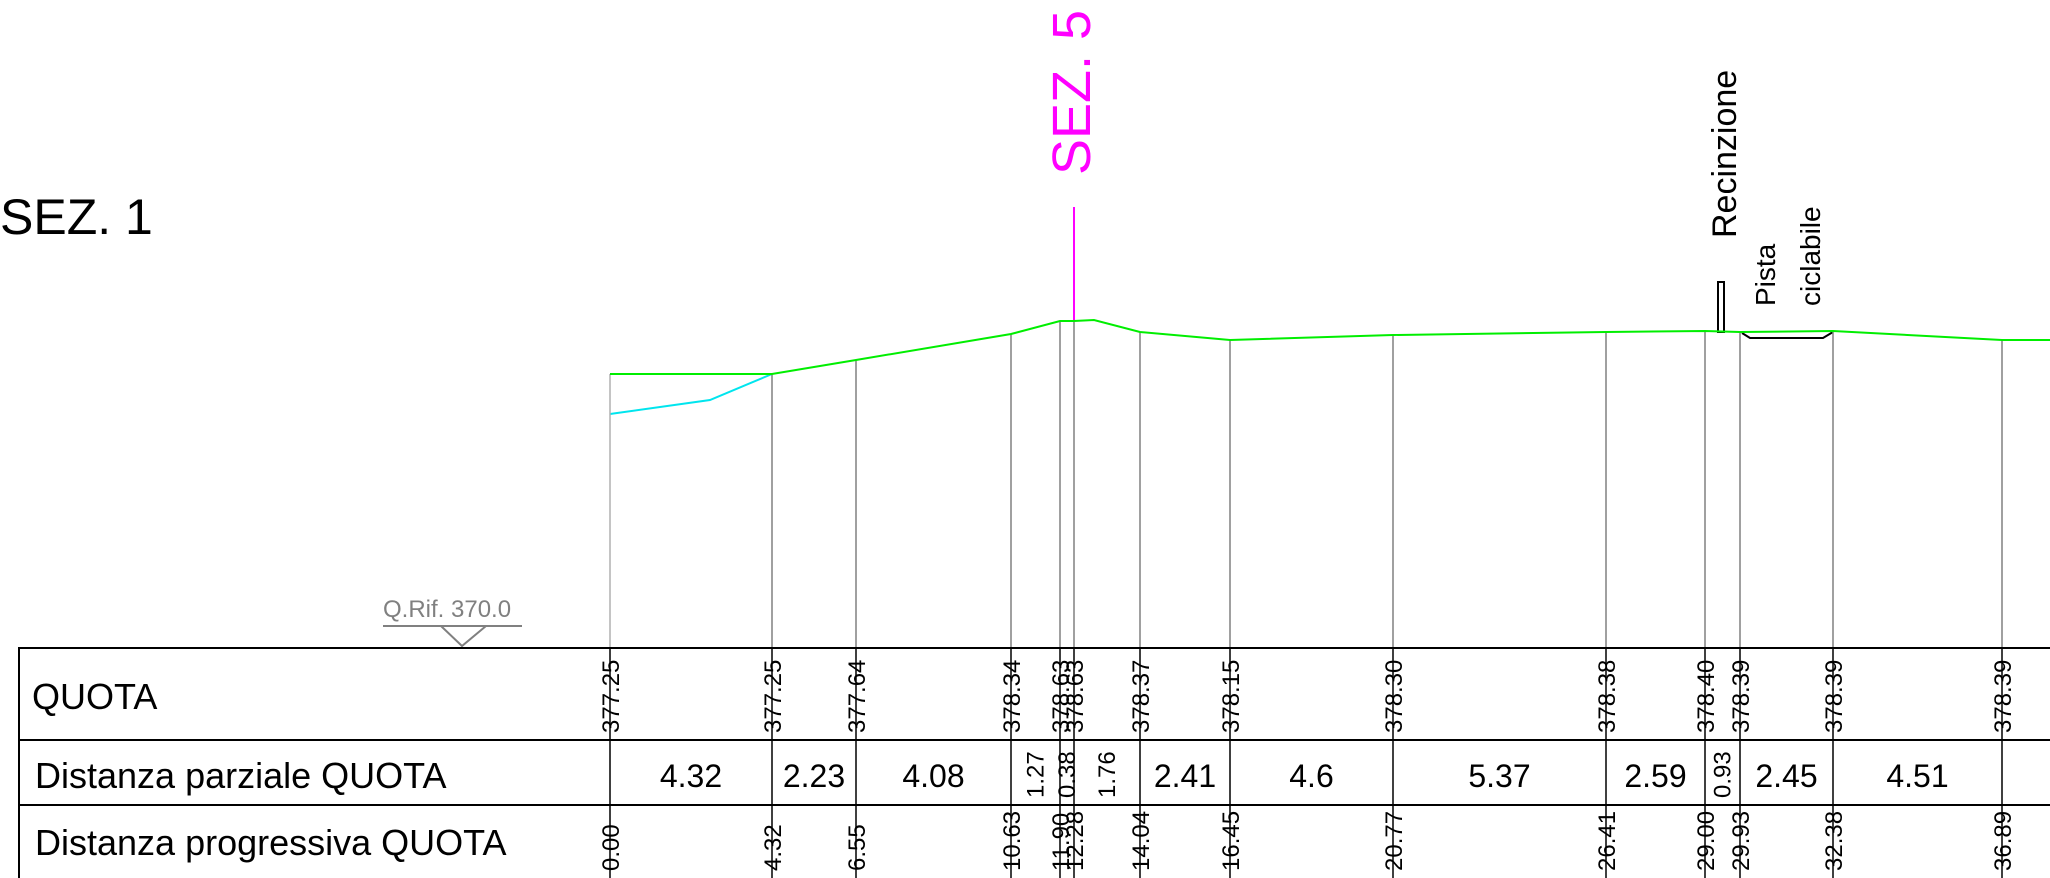 This screenshot has height=878, width=2050. I want to click on progressive-value: 6.55, so click(857, 847).